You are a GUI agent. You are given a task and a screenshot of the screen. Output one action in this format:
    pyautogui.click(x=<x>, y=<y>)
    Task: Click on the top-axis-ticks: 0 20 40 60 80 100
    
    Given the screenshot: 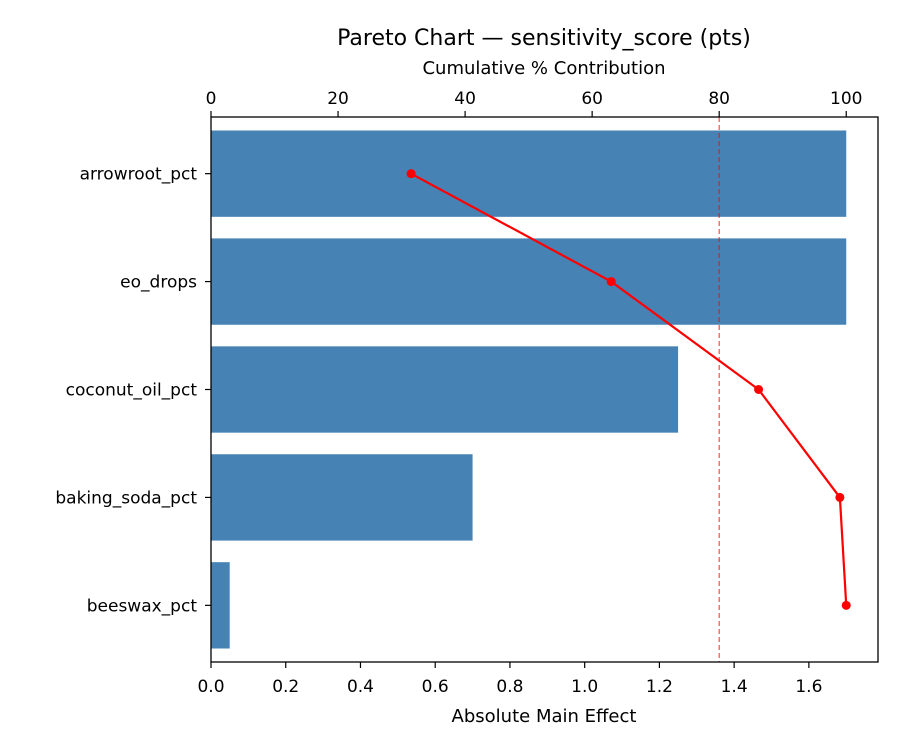 What is the action you would take?
    pyautogui.click(x=534, y=103)
    